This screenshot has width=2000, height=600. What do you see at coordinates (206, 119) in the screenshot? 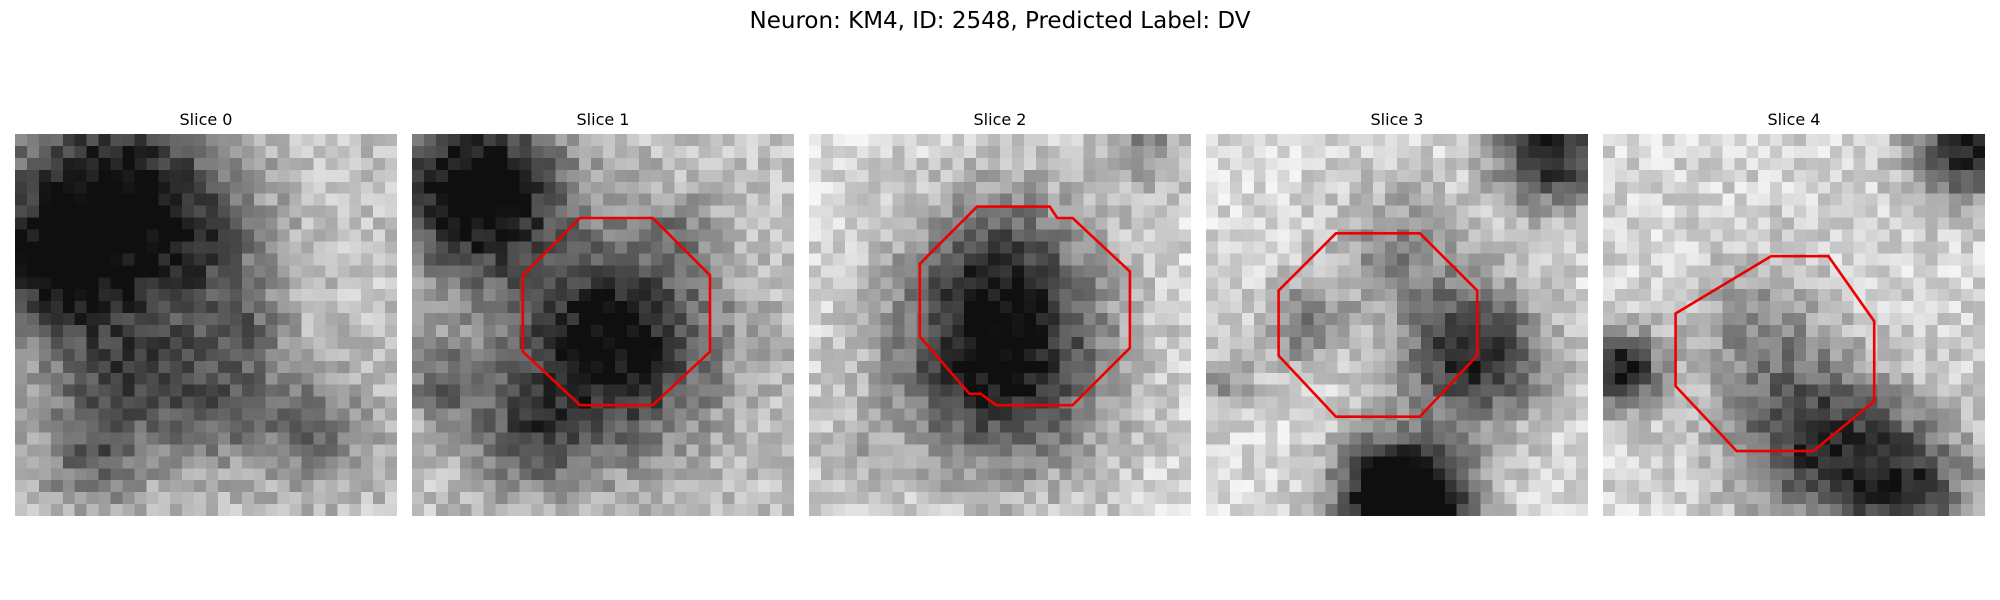
I see `slice-title: Slice 0` at bounding box center [206, 119].